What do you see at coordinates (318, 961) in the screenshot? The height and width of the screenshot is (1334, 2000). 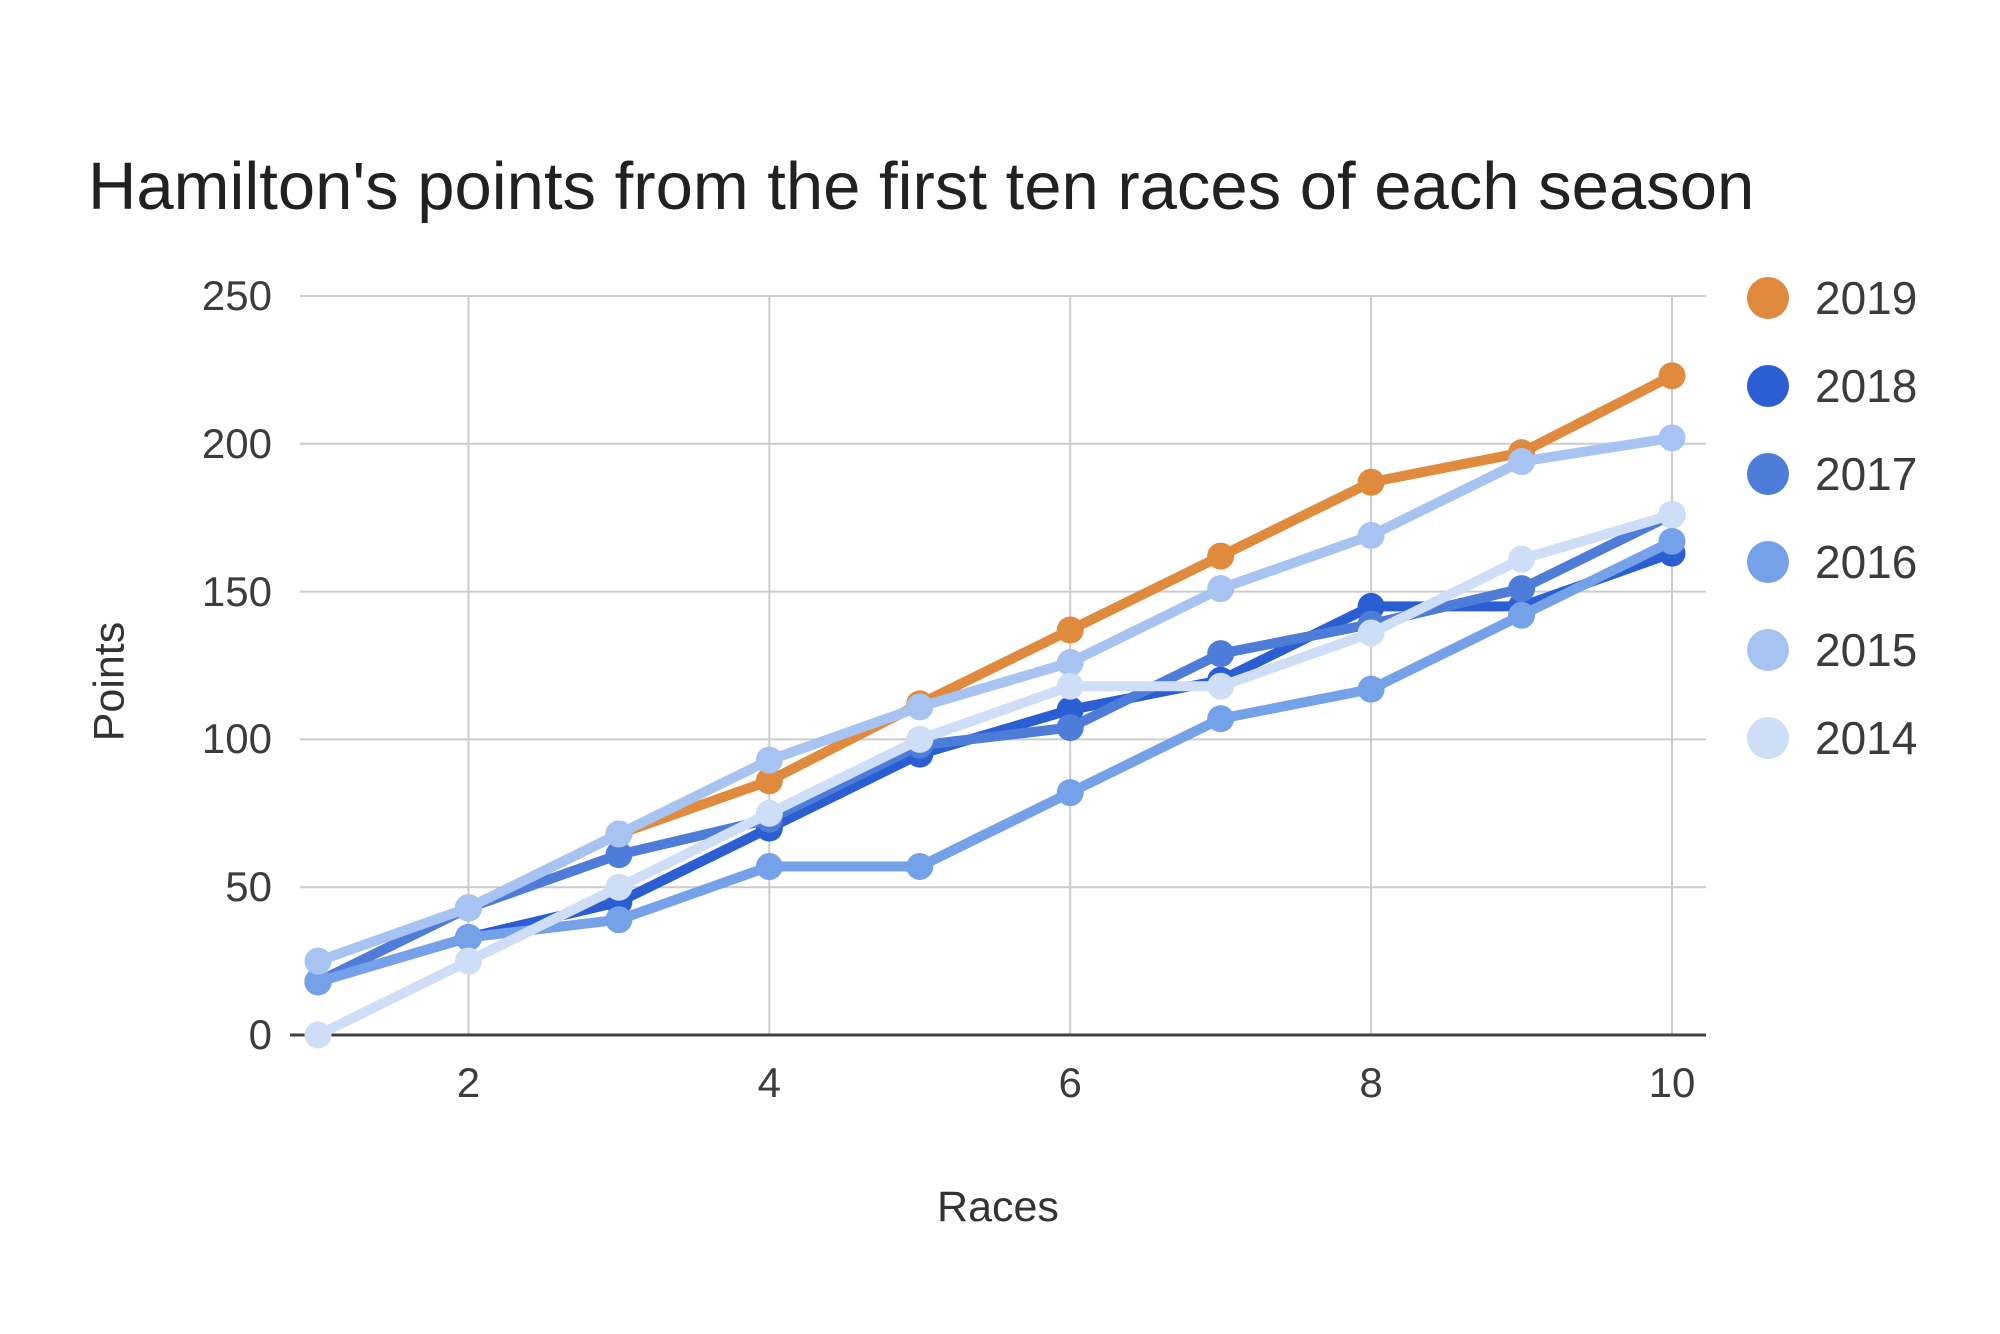 I see `point-2015-race1` at bounding box center [318, 961].